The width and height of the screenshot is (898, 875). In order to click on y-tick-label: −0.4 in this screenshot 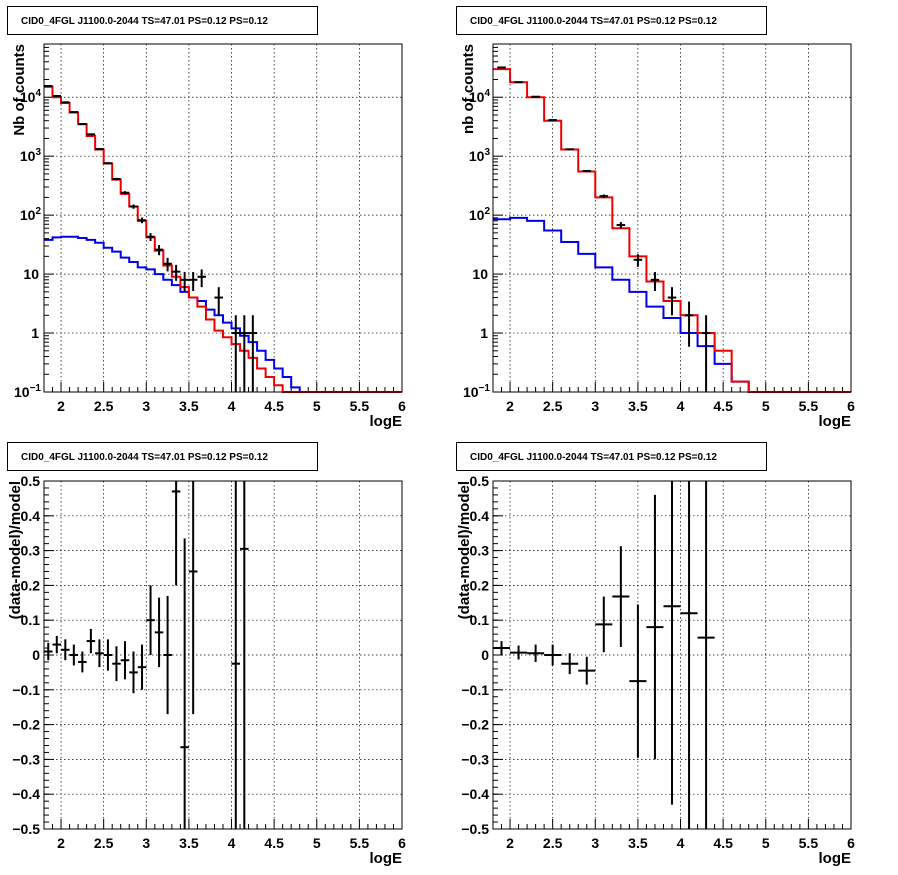, I will do `click(26, 794)`.